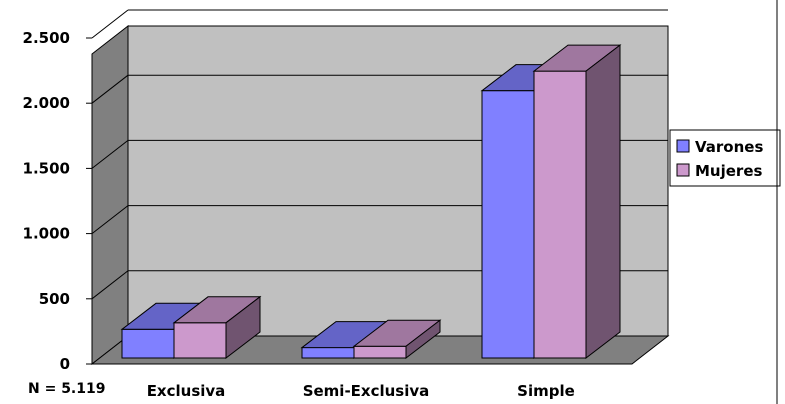 This screenshot has width=785, height=404. I want to click on x-tick-label: Semi-Exclusiva, so click(366, 391).